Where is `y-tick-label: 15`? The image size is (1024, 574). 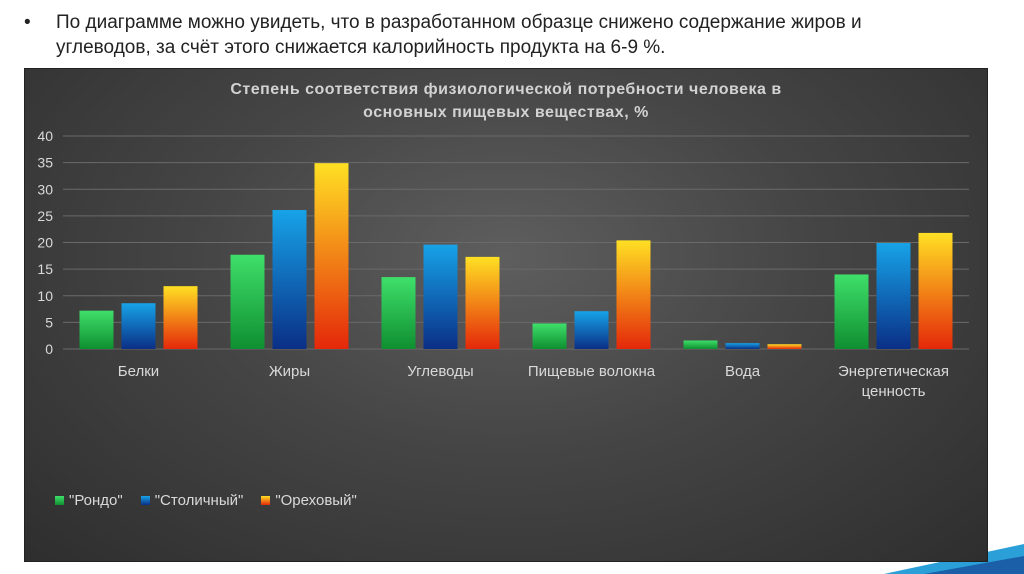 y-tick-label: 15 is located at coordinates (45, 269).